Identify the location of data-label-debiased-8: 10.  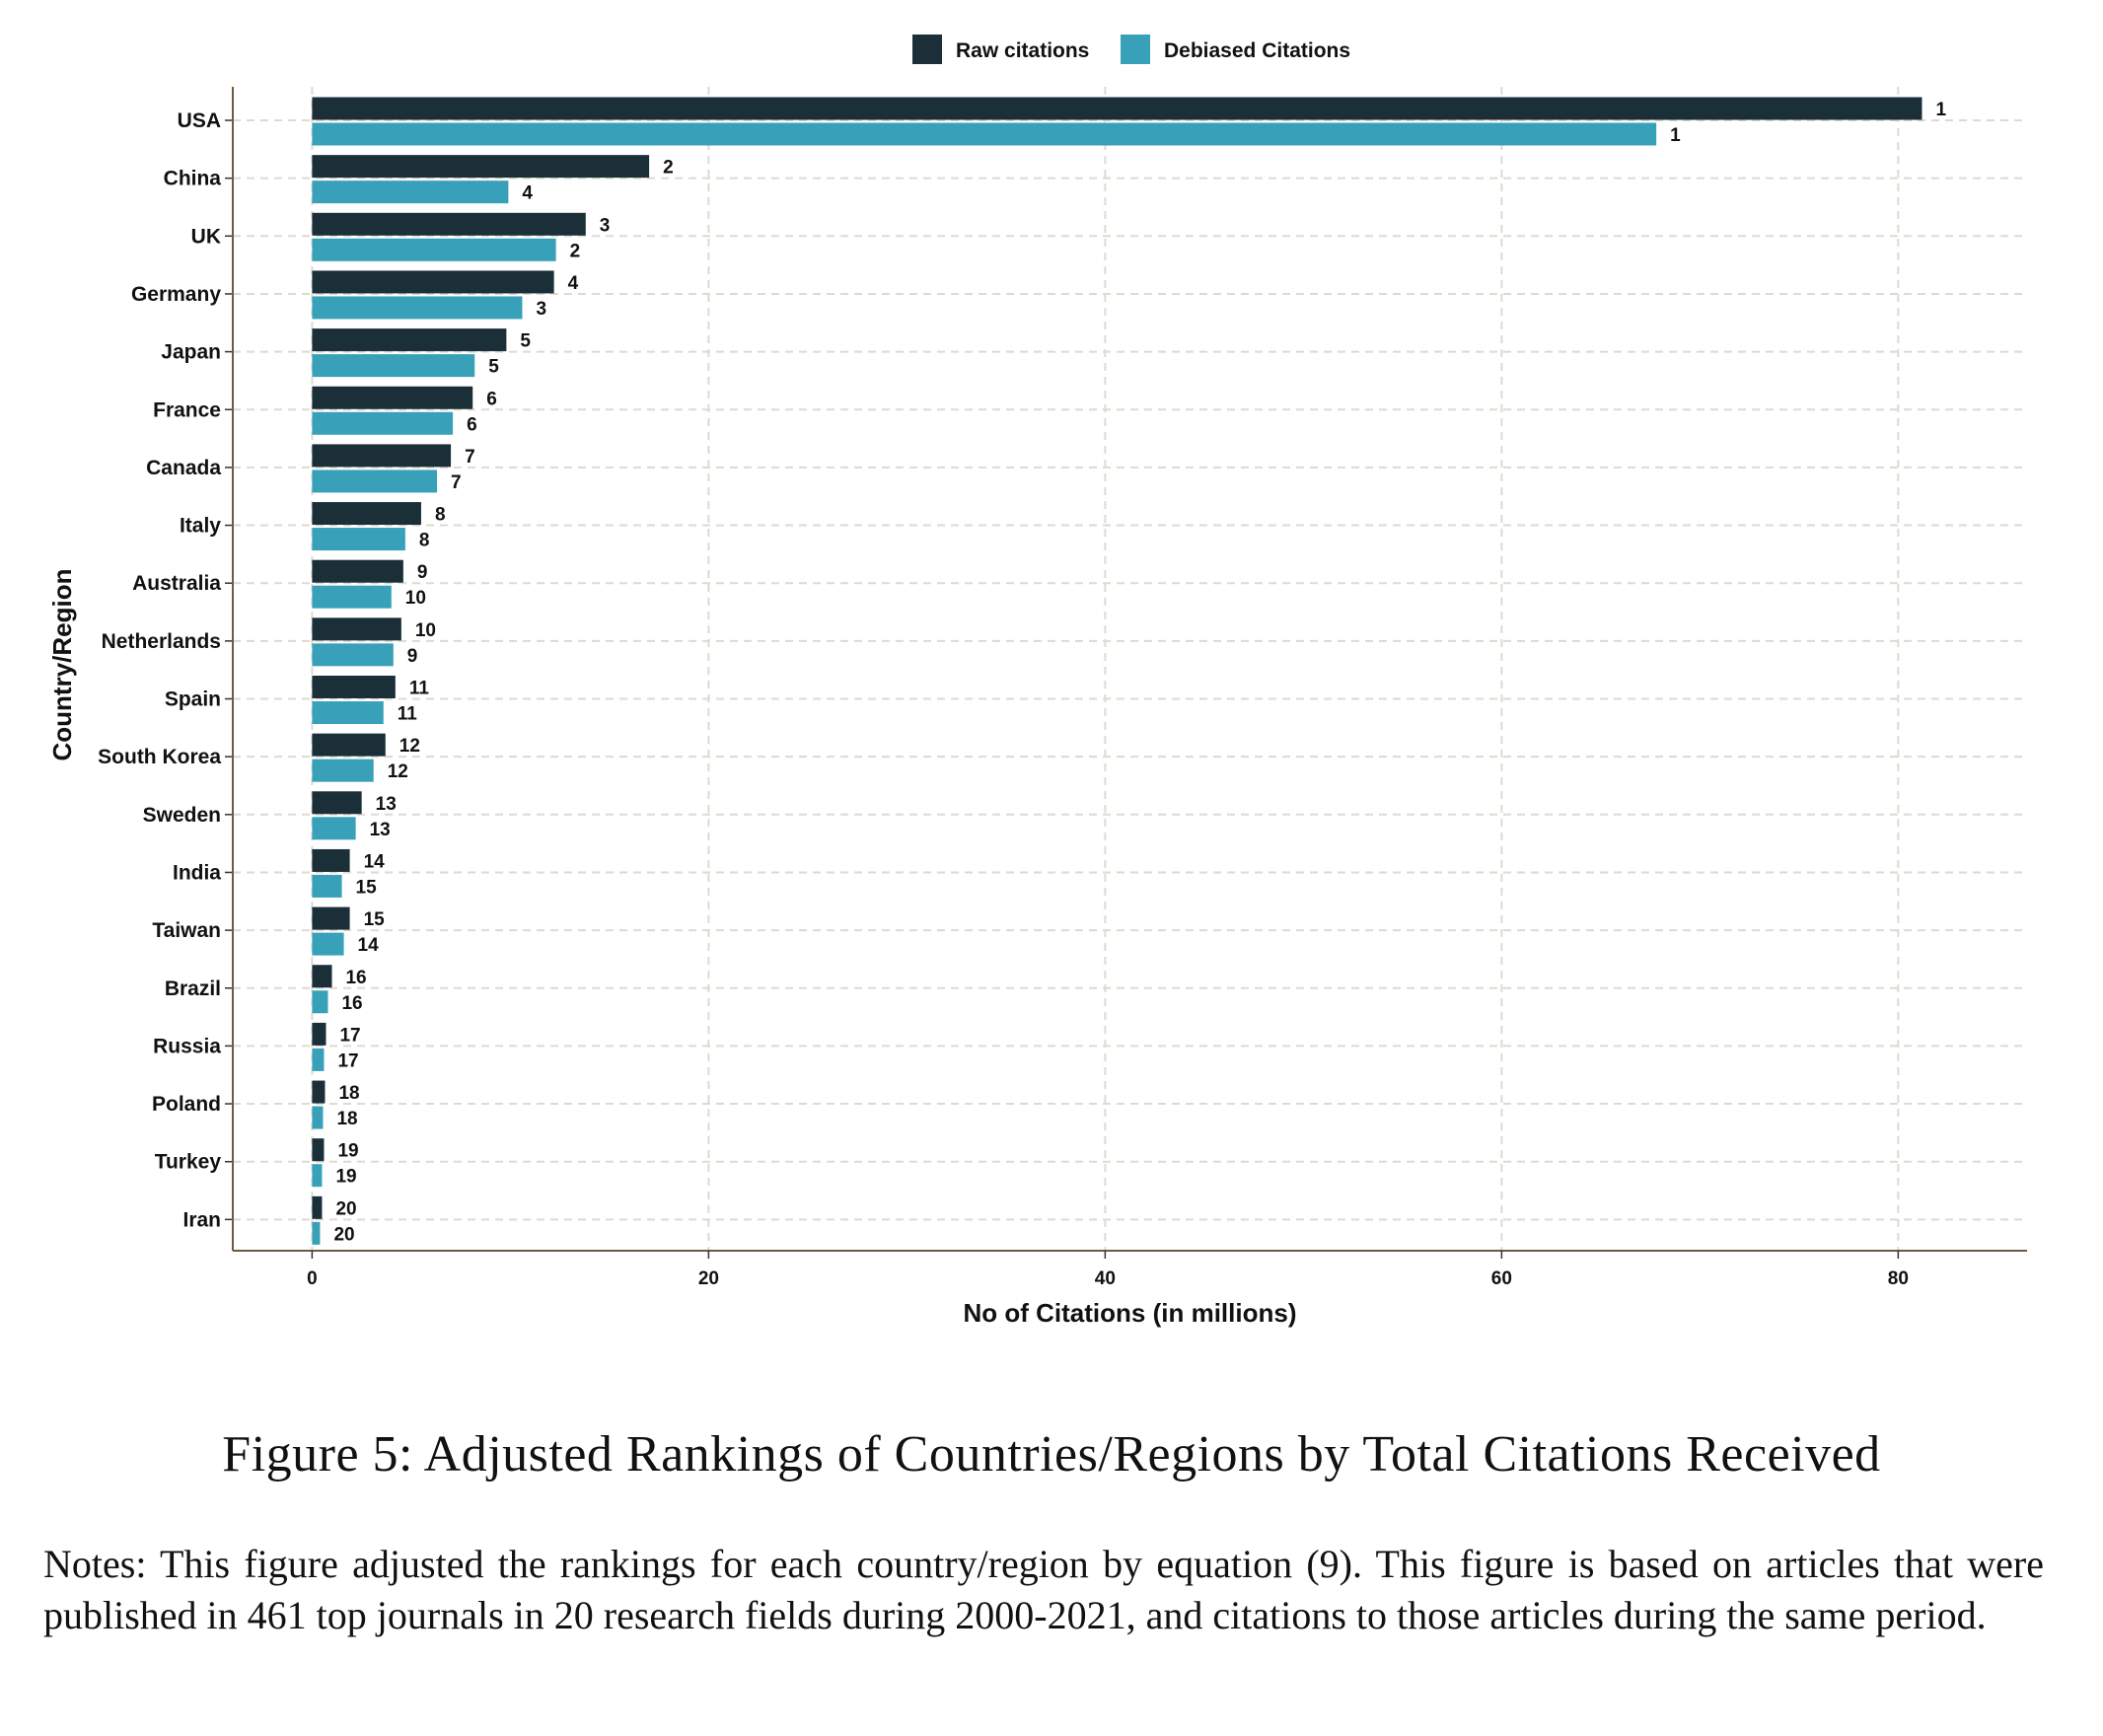
(415, 598).